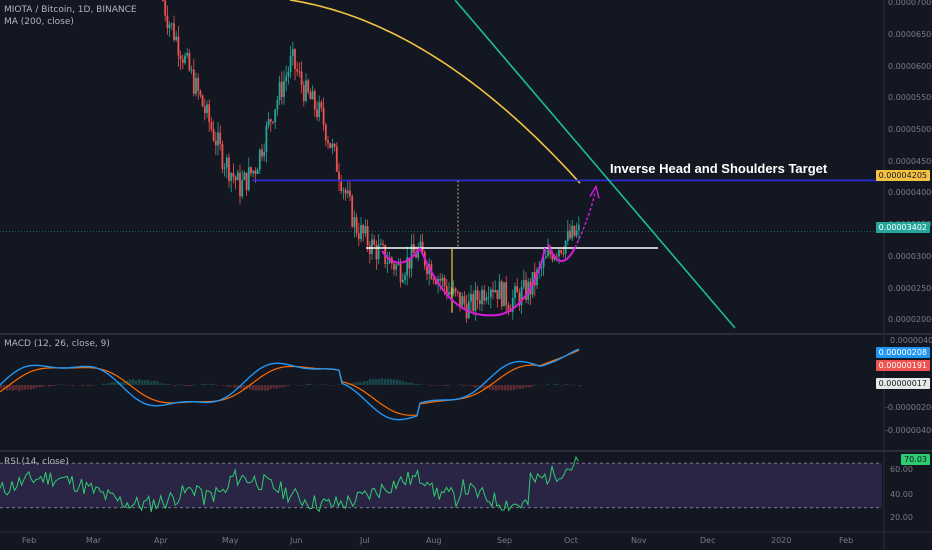  I want to click on time-tick-label: Oct, so click(571, 540).